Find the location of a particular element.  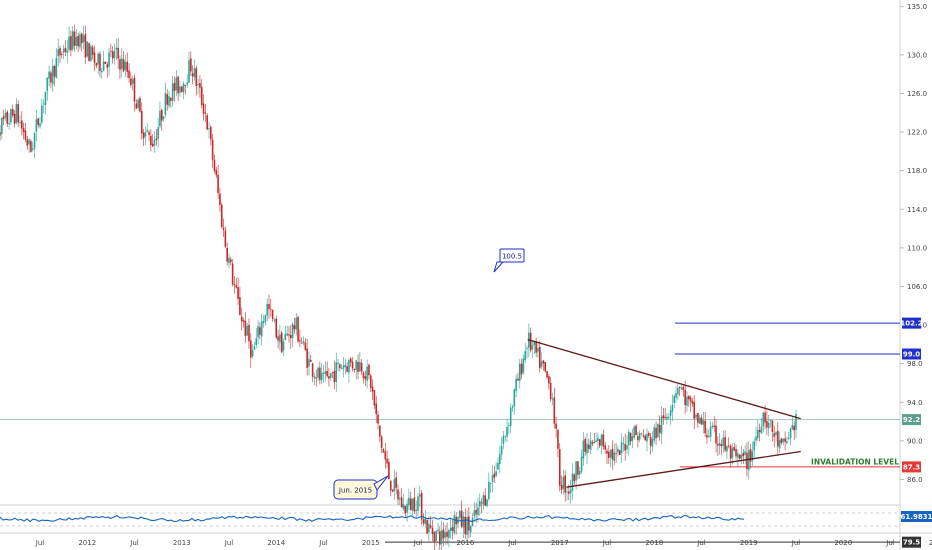

low-price-tag-bg is located at coordinates (911, 542).